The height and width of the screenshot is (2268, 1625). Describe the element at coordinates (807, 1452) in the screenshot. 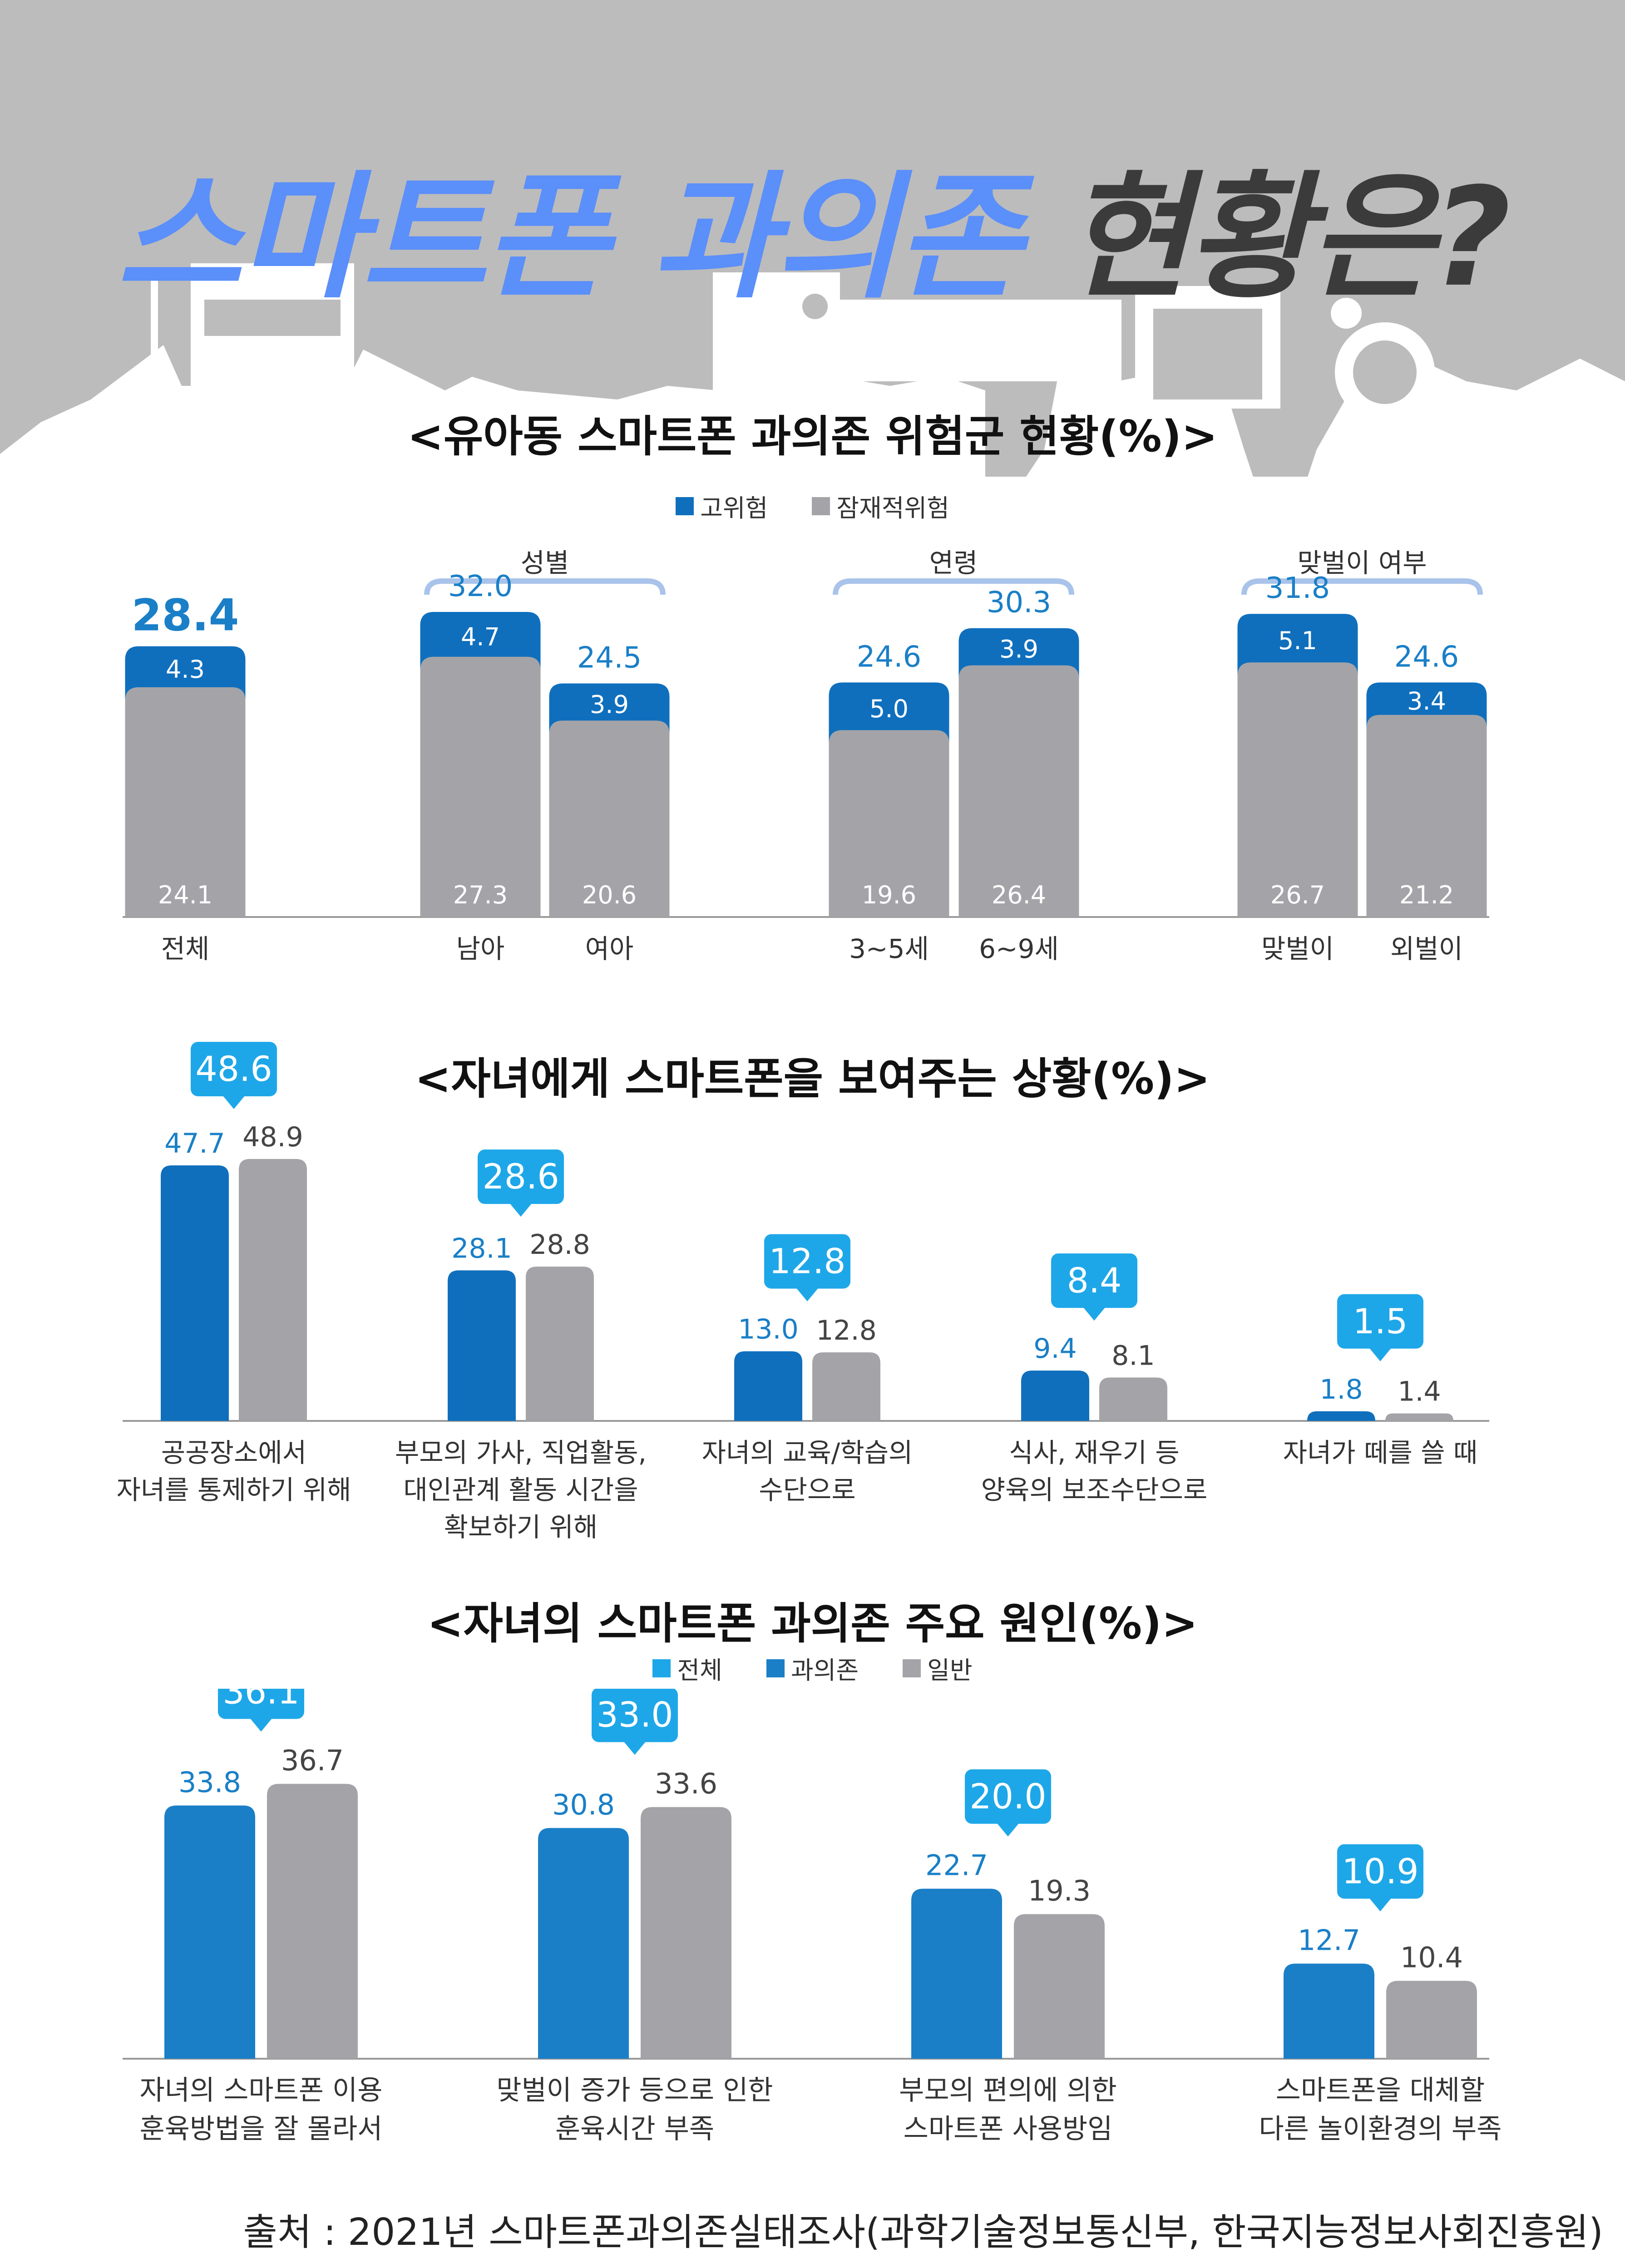

I see `chart2-category-label: 자녀의 교육/학습의` at that location.